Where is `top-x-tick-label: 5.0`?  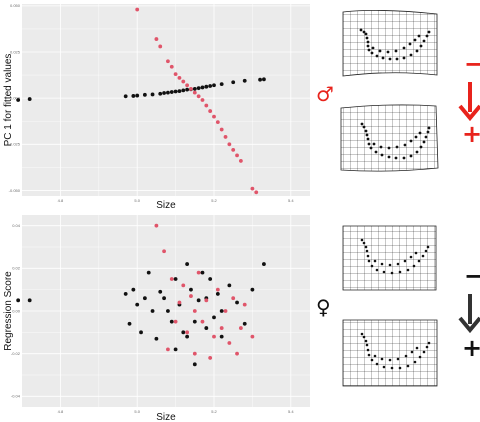 top-x-tick-label: 5.0 is located at coordinates (137, 200).